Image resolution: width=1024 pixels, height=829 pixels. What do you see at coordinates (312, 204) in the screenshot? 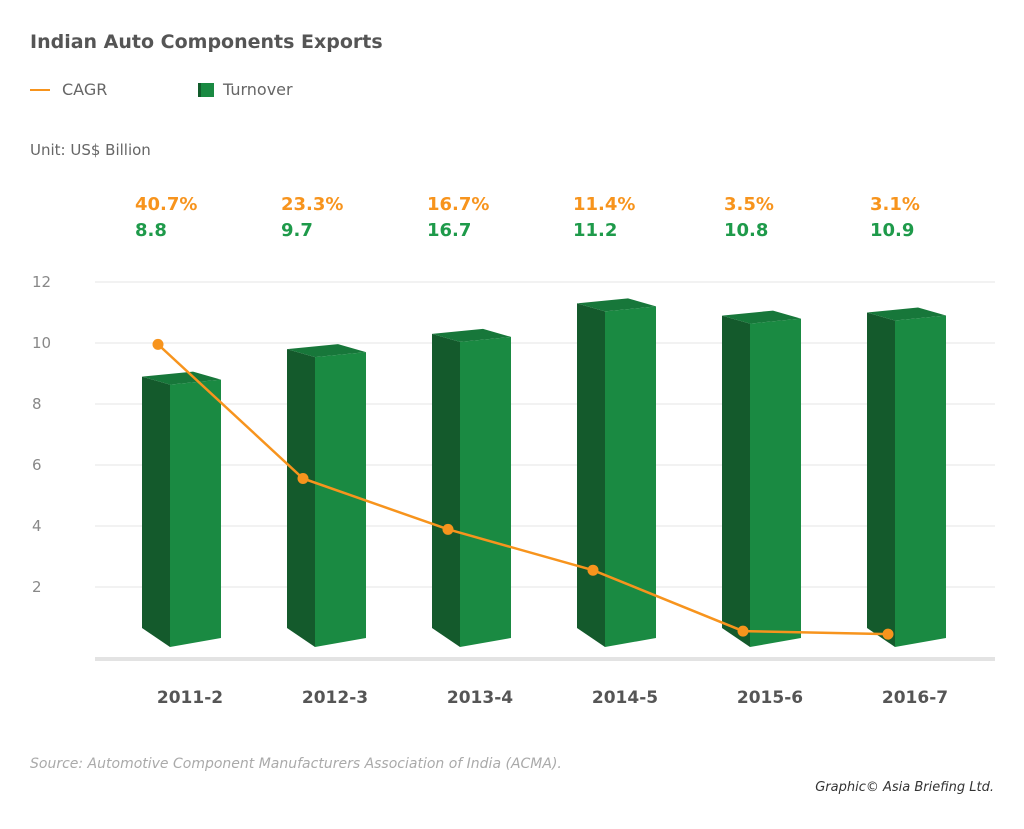
I see `cagr-data-label: 23.3%` at bounding box center [312, 204].